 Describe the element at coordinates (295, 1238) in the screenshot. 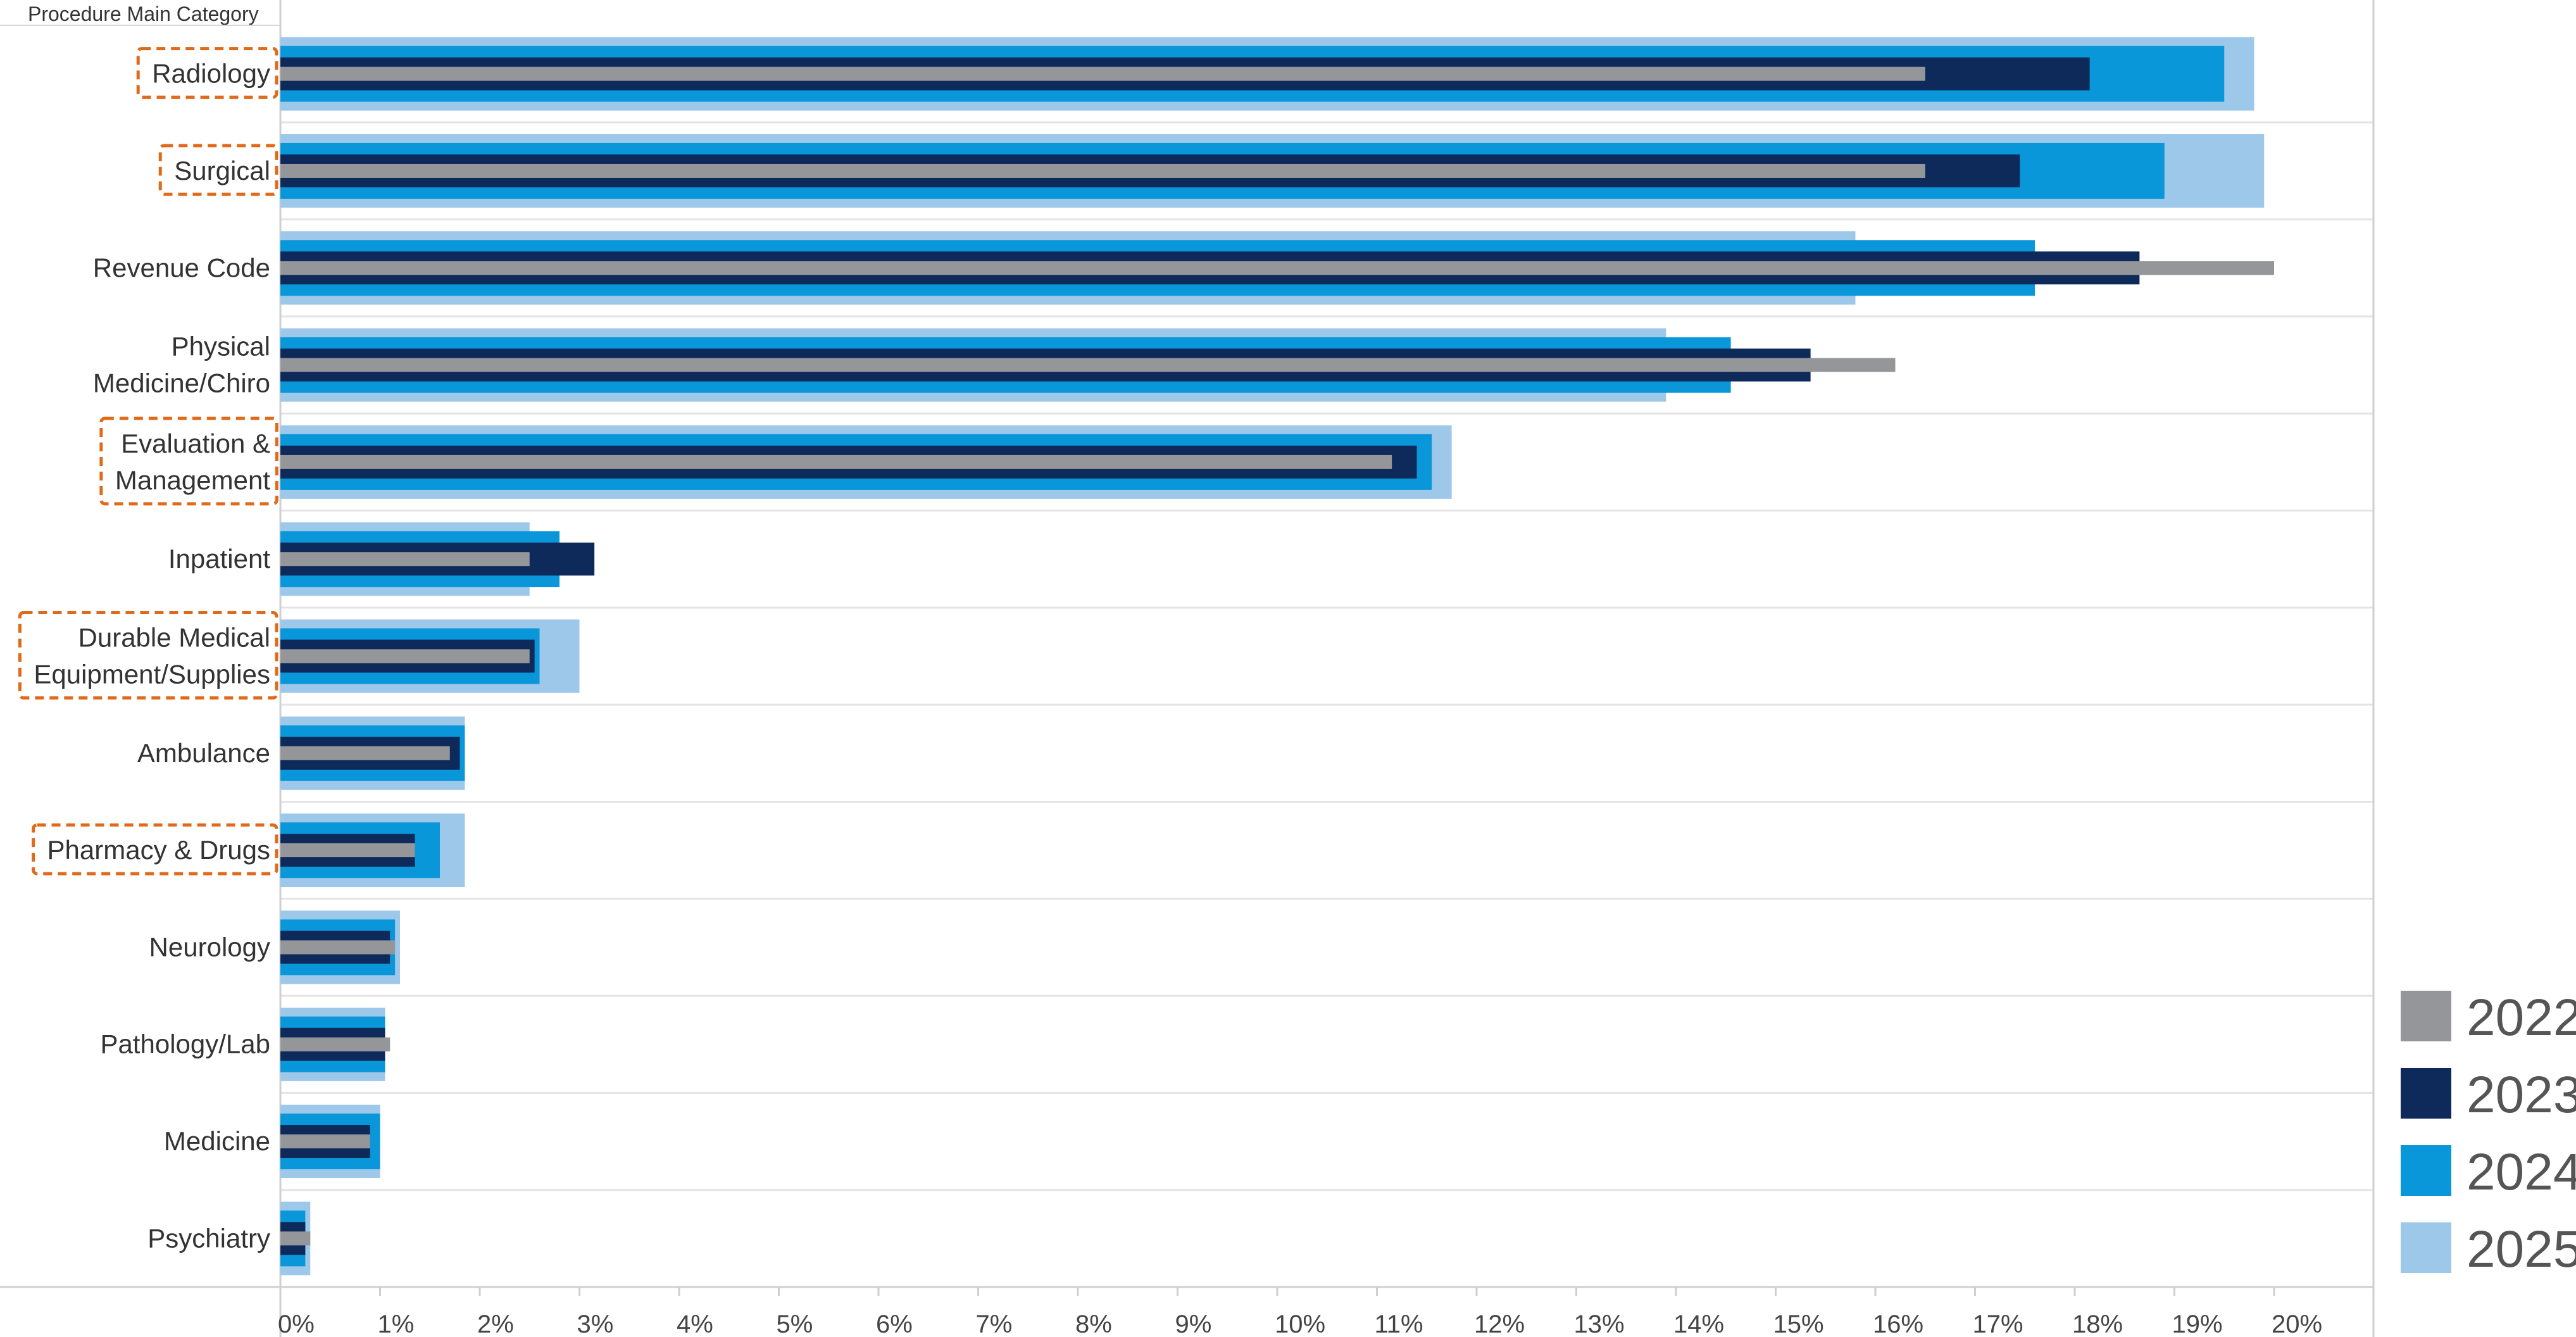

I see `bar-2022-psychiatry` at that location.